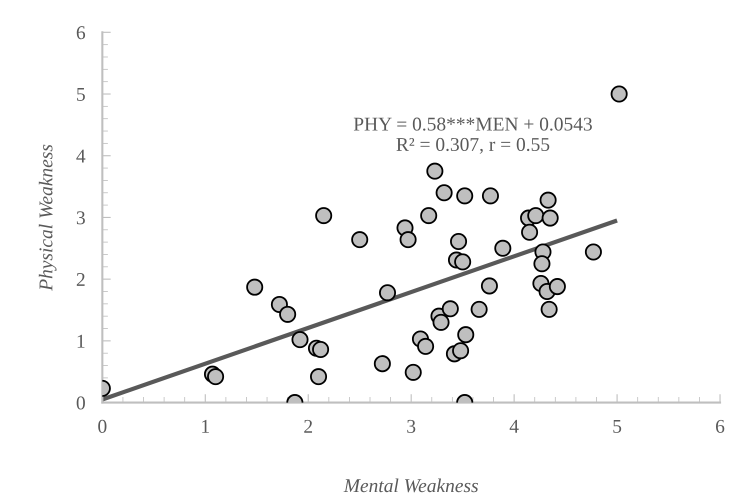 Image resolution: width=731 pixels, height=497 pixels. I want to click on x-tick-label: 3, so click(411, 426).